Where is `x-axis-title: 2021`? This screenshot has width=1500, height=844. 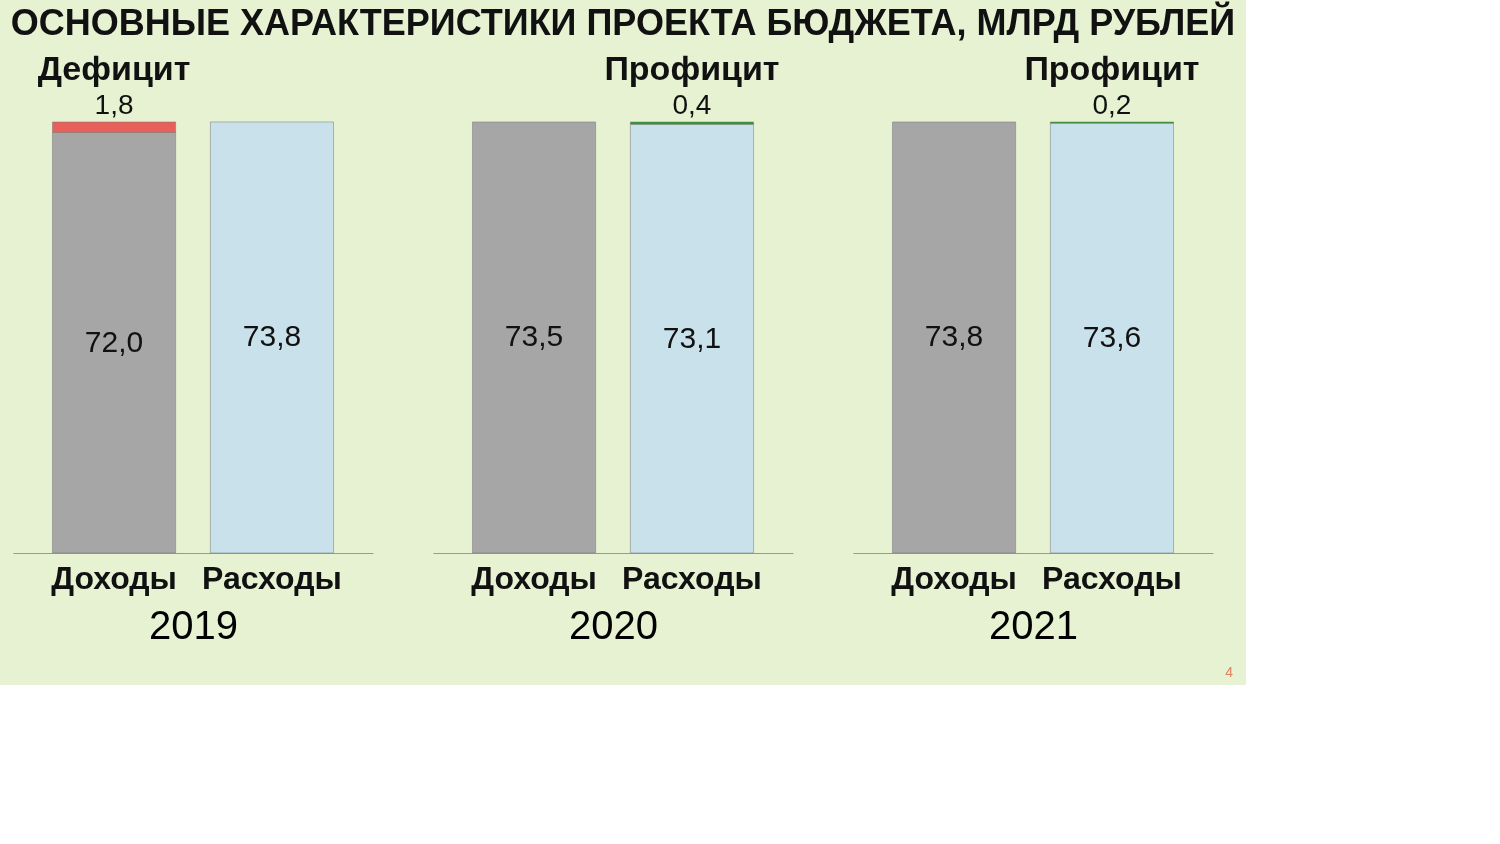
x-axis-title: 2021 is located at coordinates (1033, 624).